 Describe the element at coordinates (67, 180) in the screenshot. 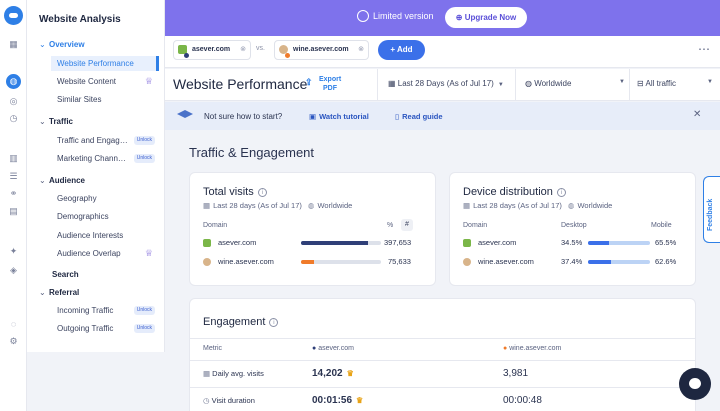

I see `section-label: Audience` at that location.